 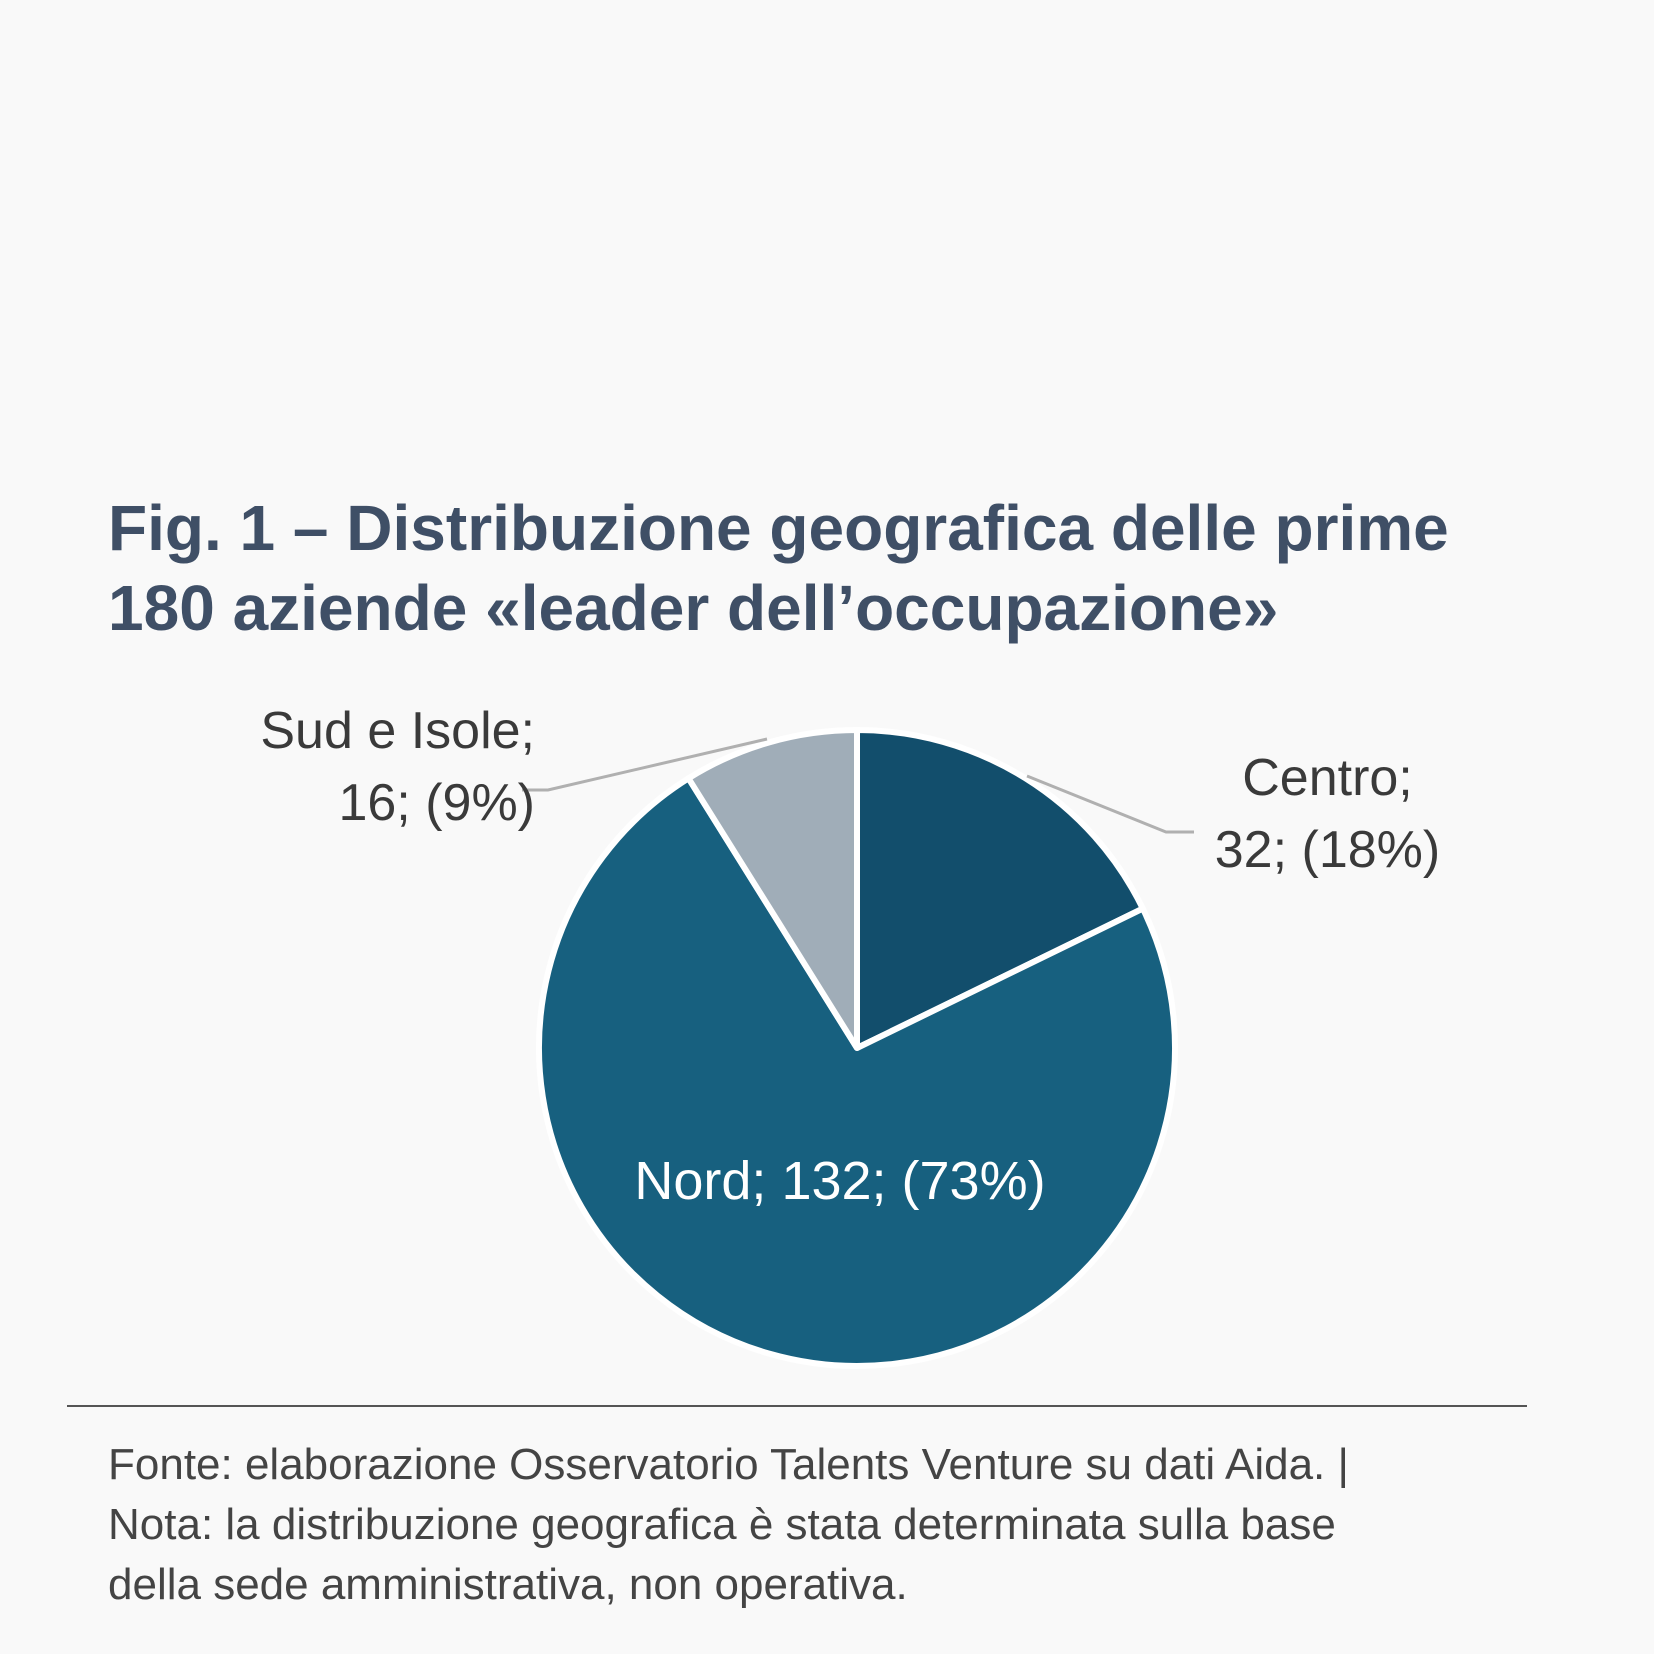 I want to click on slice-label-sud-e-isole: Sud e Isole; 16; (9%), so click(x=367, y=767).